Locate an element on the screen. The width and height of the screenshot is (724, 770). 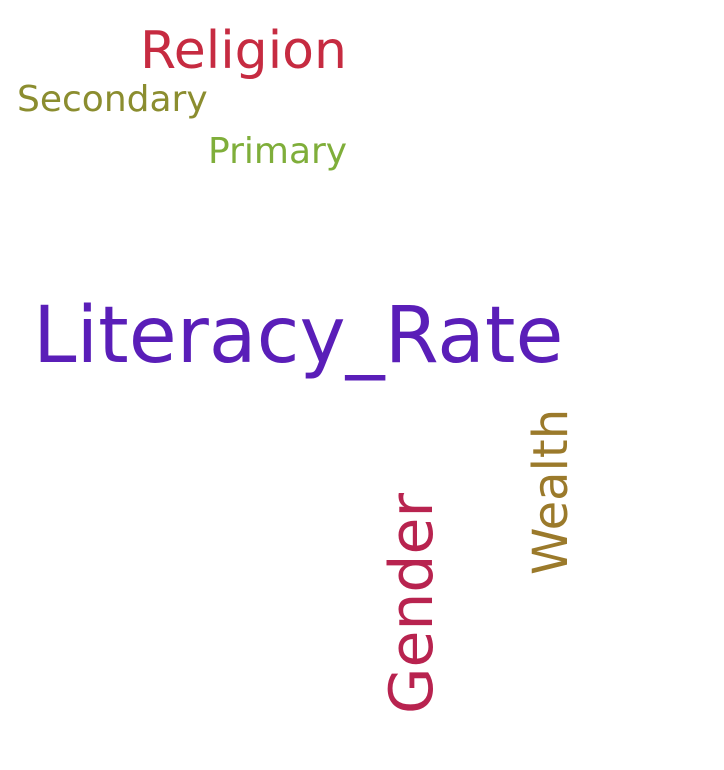
word-literacy-rate: Literacy_Rate is located at coordinates (298, 336).